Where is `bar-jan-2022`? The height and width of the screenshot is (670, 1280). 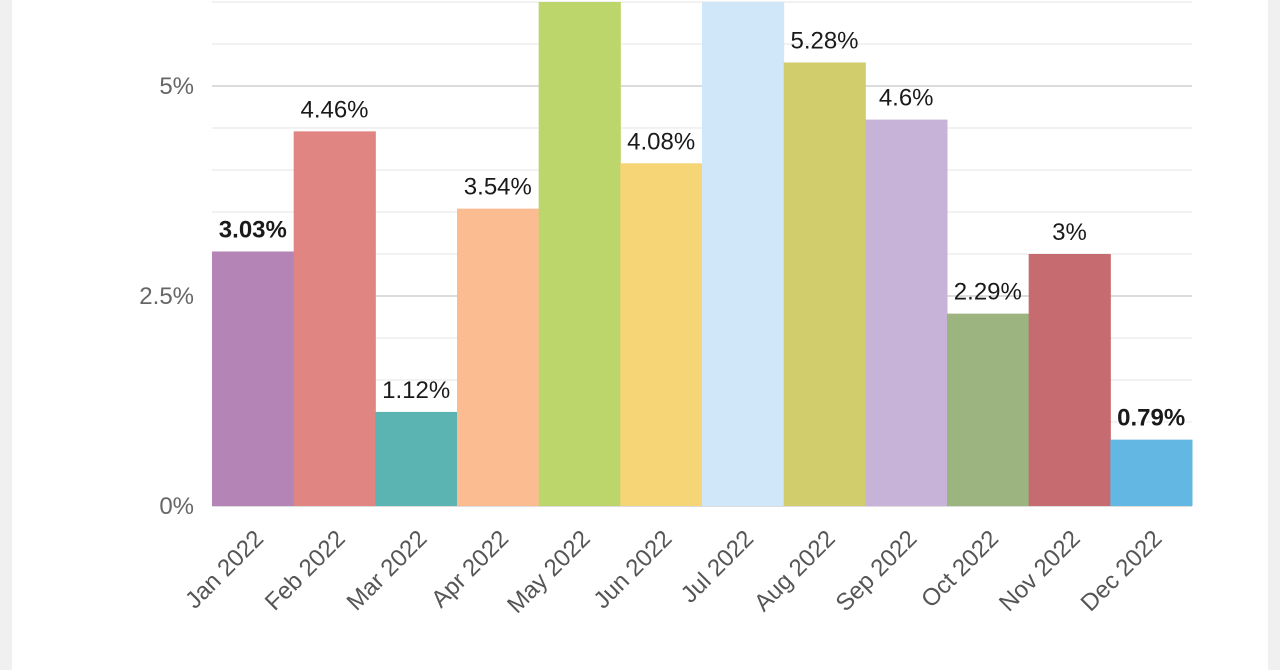 bar-jan-2022 is located at coordinates (253, 378).